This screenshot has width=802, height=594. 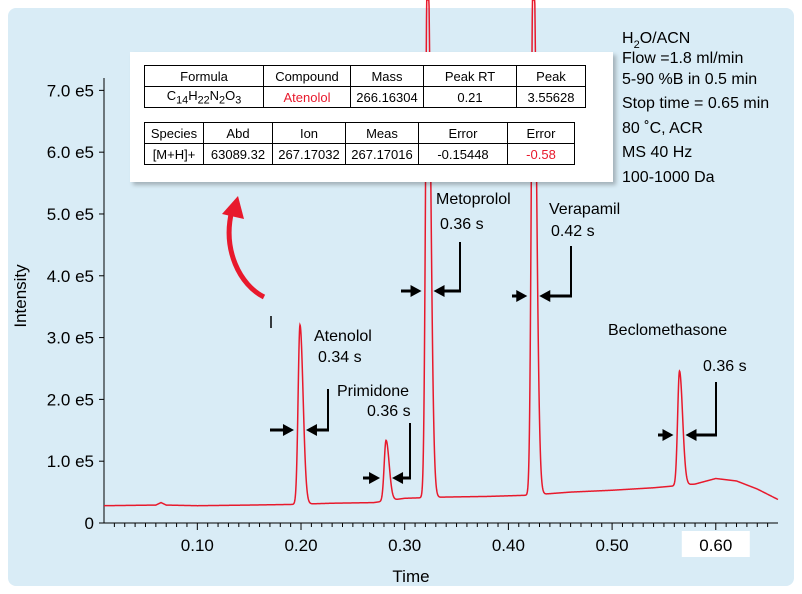 What do you see at coordinates (612, 545) in the screenshot?
I see `x-tick-label: 0.50` at bounding box center [612, 545].